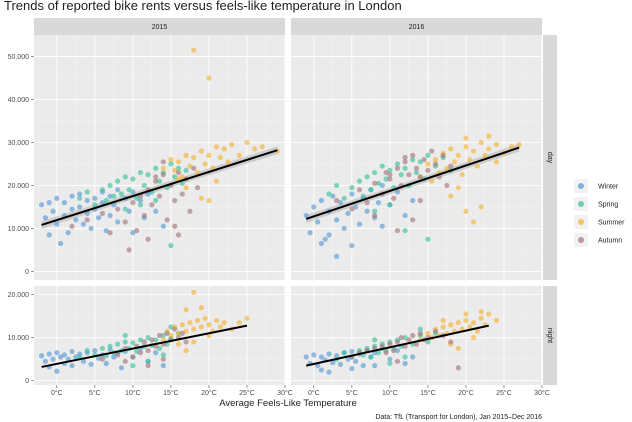 The image size is (632, 422). Describe the element at coordinates (390, 393) in the screenshot. I see `x-tick-label: 10°C` at that location.